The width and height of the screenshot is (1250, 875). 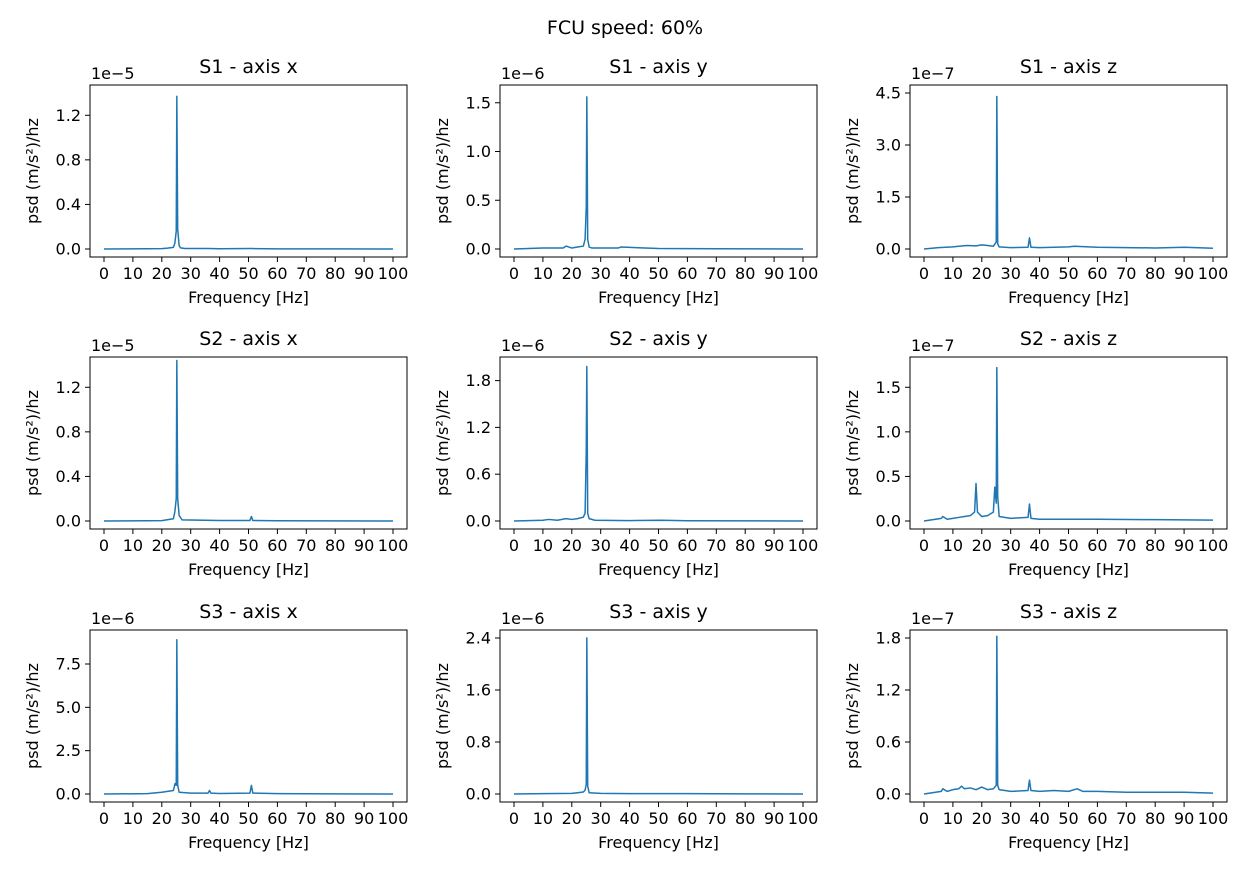 What do you see at coordinates (68, 750) in the screenshot?
I see `y-tick-label: 2.5` at bounding box center [68, 750].